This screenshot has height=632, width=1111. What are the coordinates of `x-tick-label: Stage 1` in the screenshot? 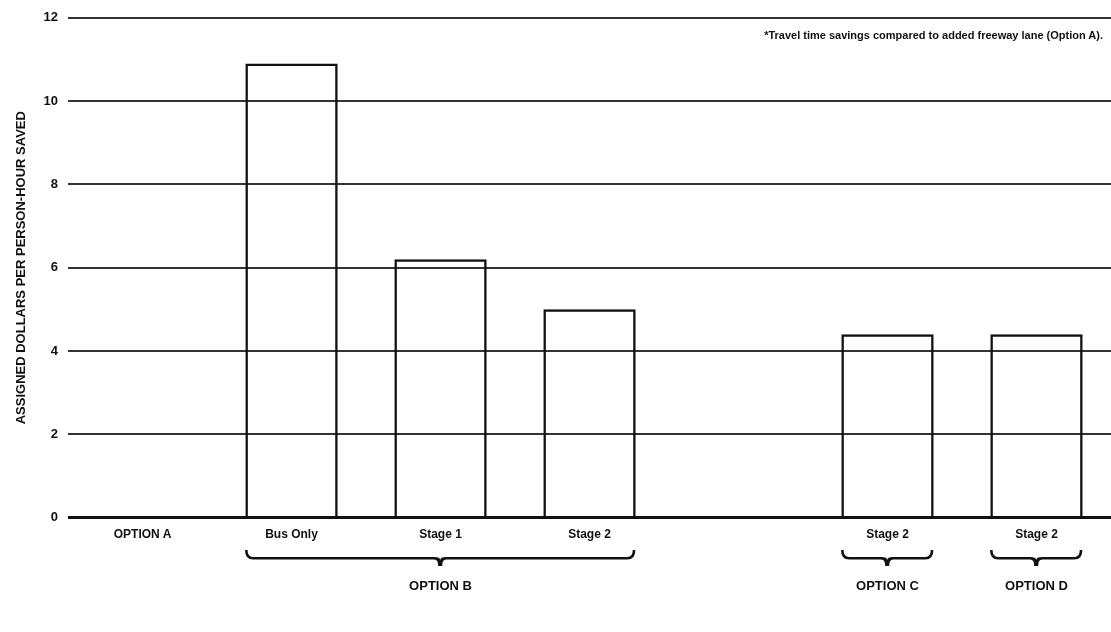 It's located at (441, 534).